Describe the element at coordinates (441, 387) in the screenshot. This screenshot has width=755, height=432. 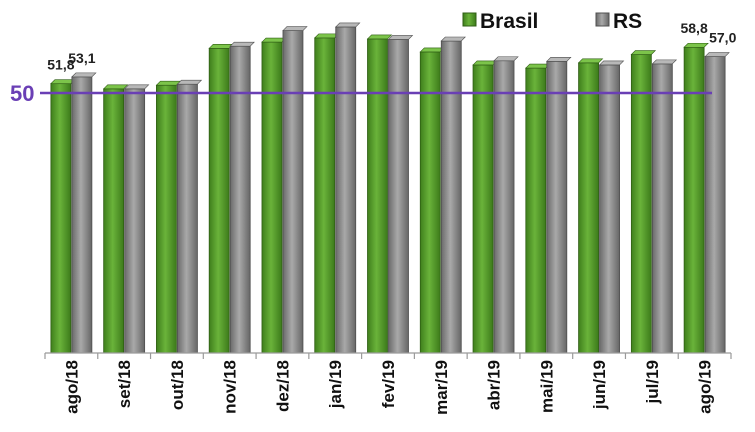
I see `x-tick-label-mar-19: mar/19` at that location.